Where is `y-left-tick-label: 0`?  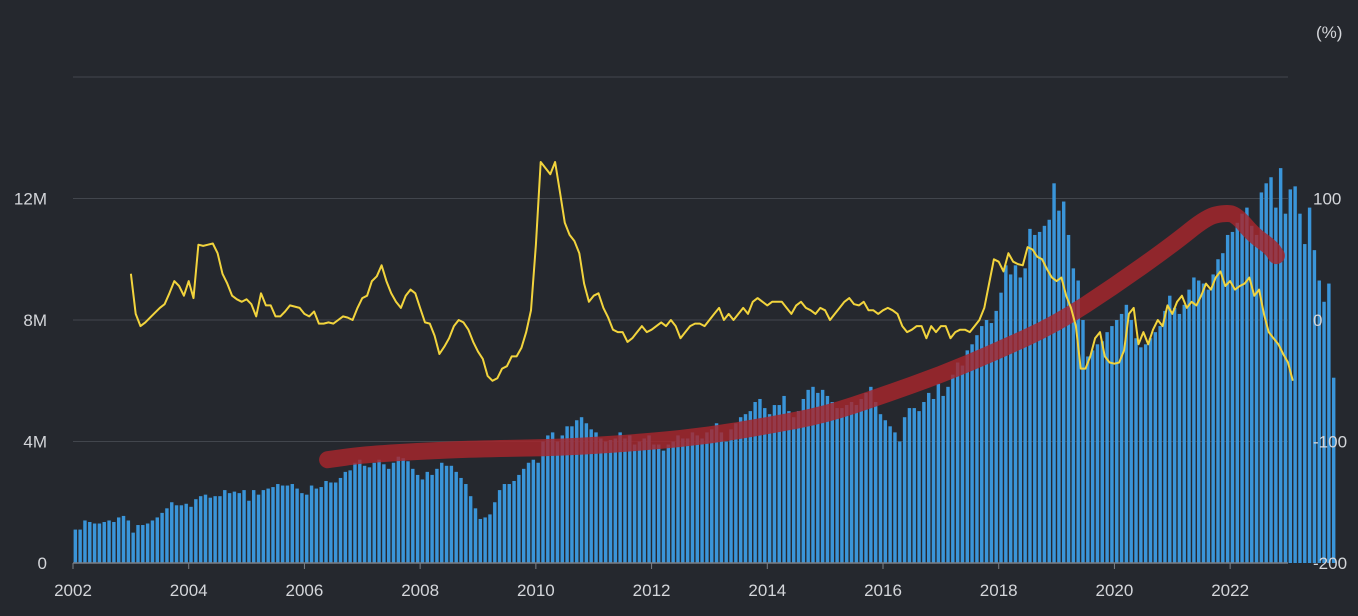 y-left-tick-label: 0 is located at coordinates (42, 563).